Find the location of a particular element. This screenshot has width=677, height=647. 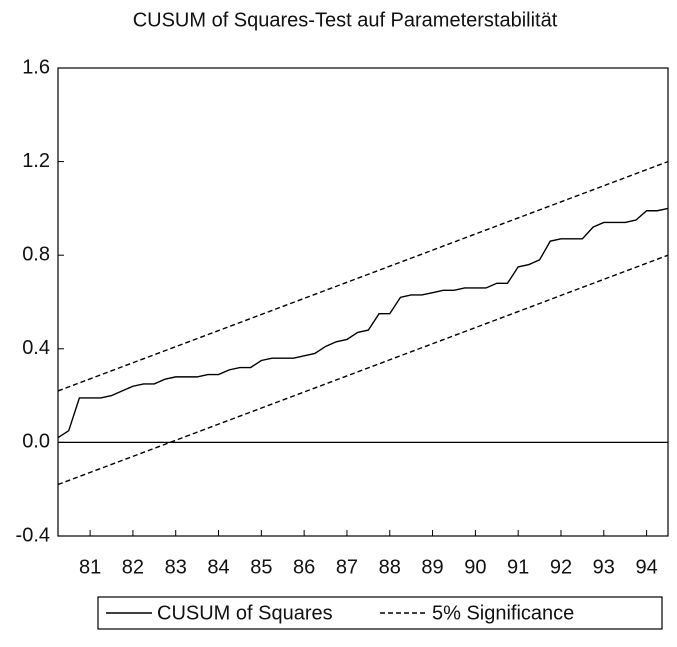

x-tick-label: 90 is located at coordinates (475, 567).